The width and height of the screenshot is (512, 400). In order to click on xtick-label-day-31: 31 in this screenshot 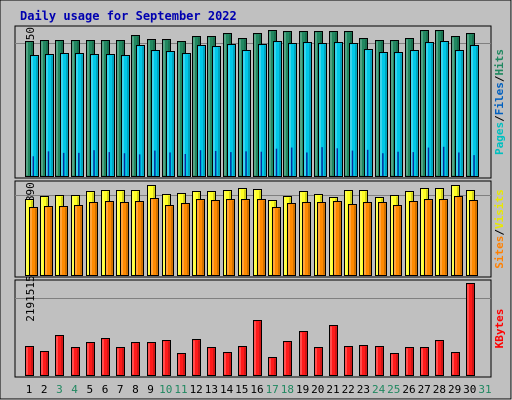, I will do `click(484, 389)`.